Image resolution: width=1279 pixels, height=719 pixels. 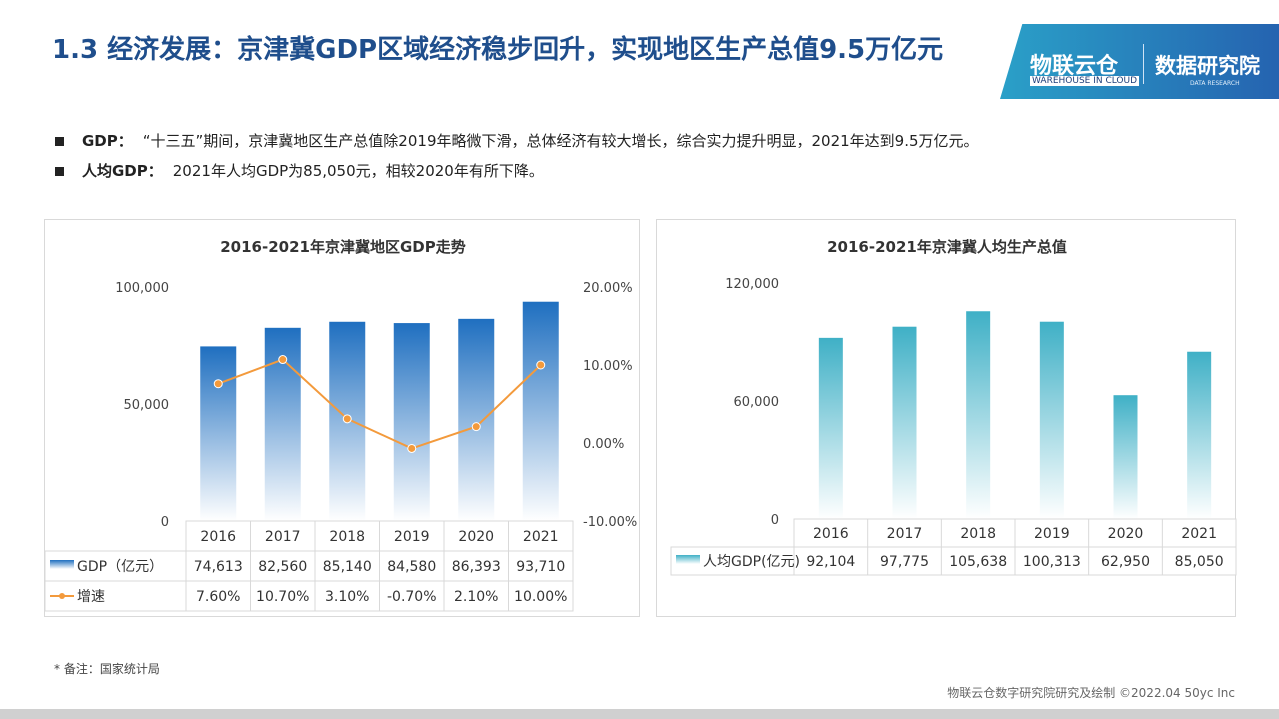 I want to click on y-tick-label: 60,000, so click(x=757, y=402).